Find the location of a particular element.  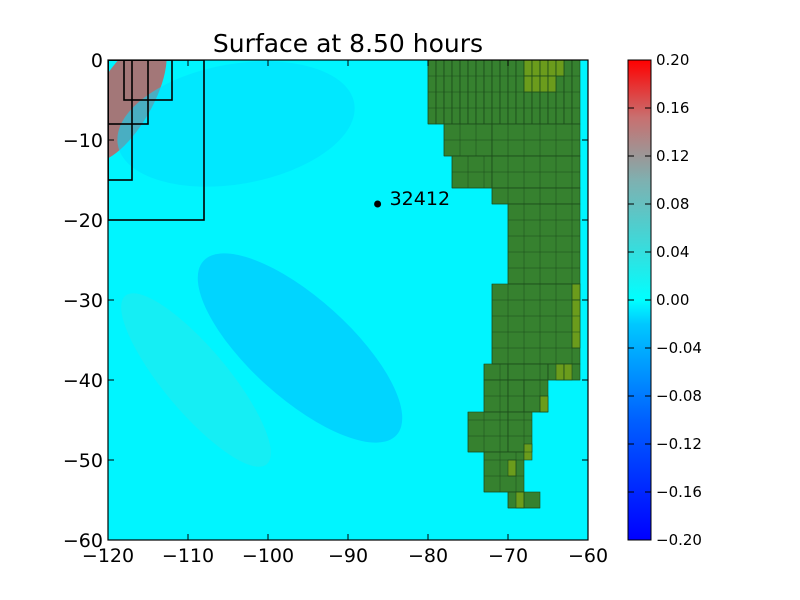

refinement-patches is located at coordinates (156, 140).